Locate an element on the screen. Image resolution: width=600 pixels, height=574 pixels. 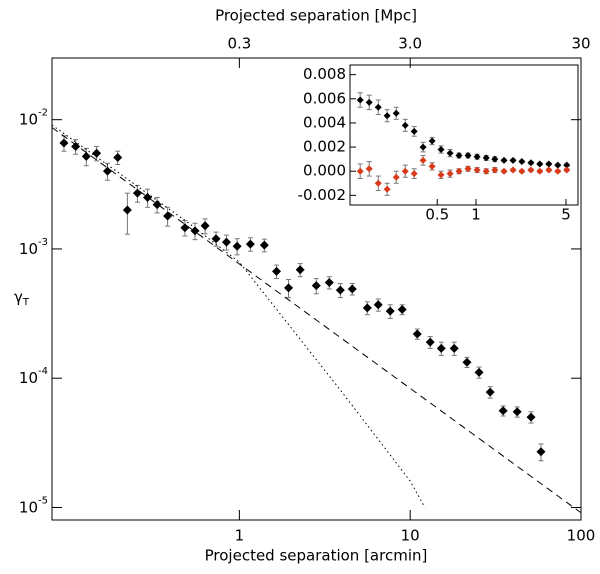
inset-frame is located at coordinates (464, 135).